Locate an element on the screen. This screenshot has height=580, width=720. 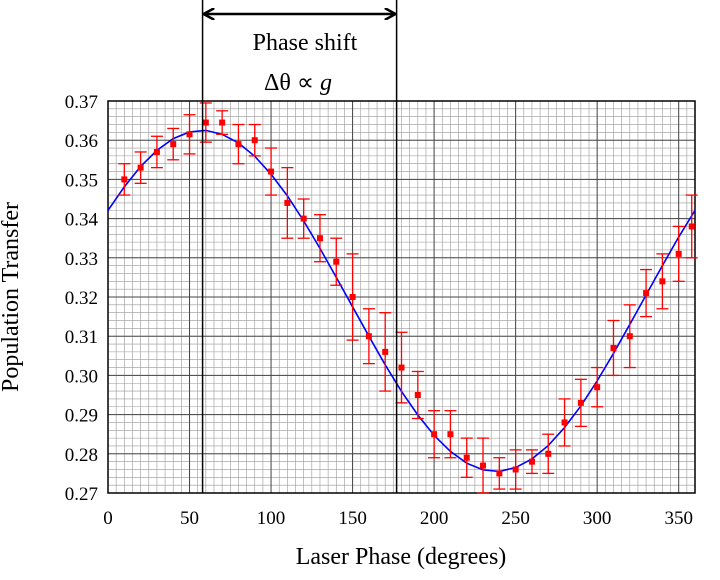
x-tick-label: 150 is located at coordinates (352, 518).